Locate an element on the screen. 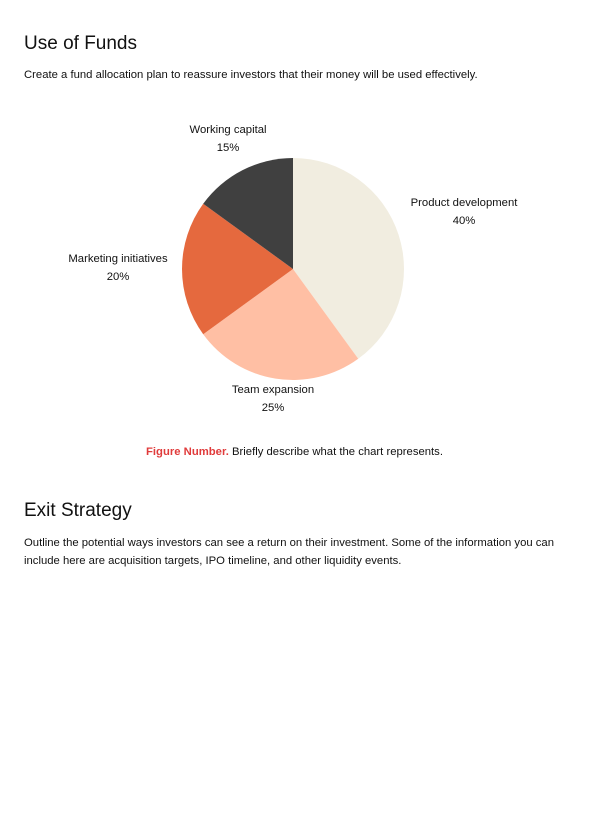 This screenshot has height=835, width=589. pie-value-product-development: 40% is located at coordinates (464, 221).